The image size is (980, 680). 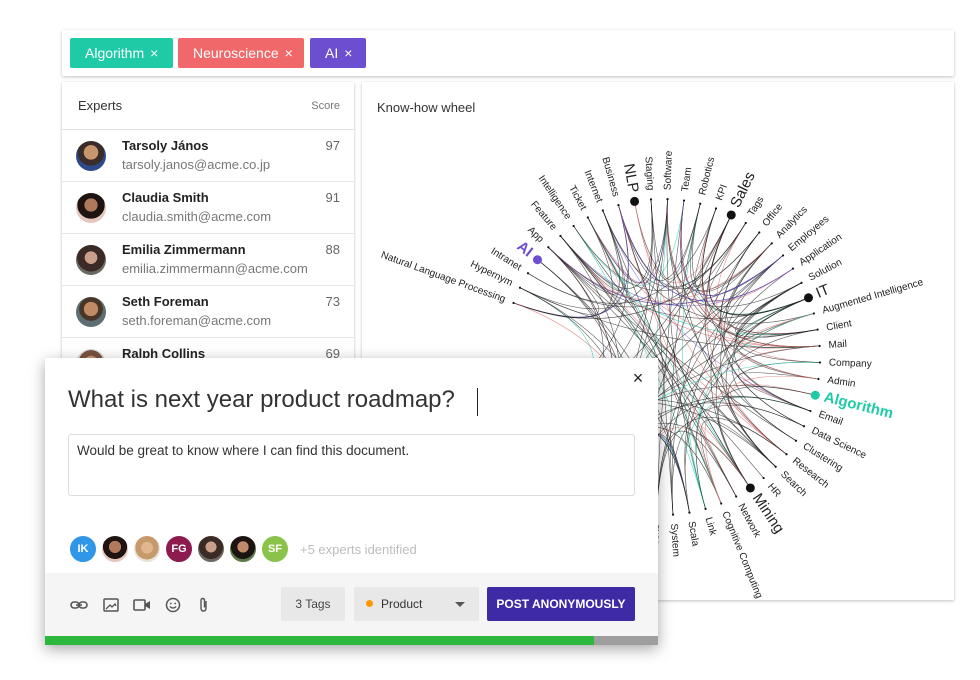 I want to click on tag-chip-algorithm: Algorithm ×, so click(x=121, y=53).